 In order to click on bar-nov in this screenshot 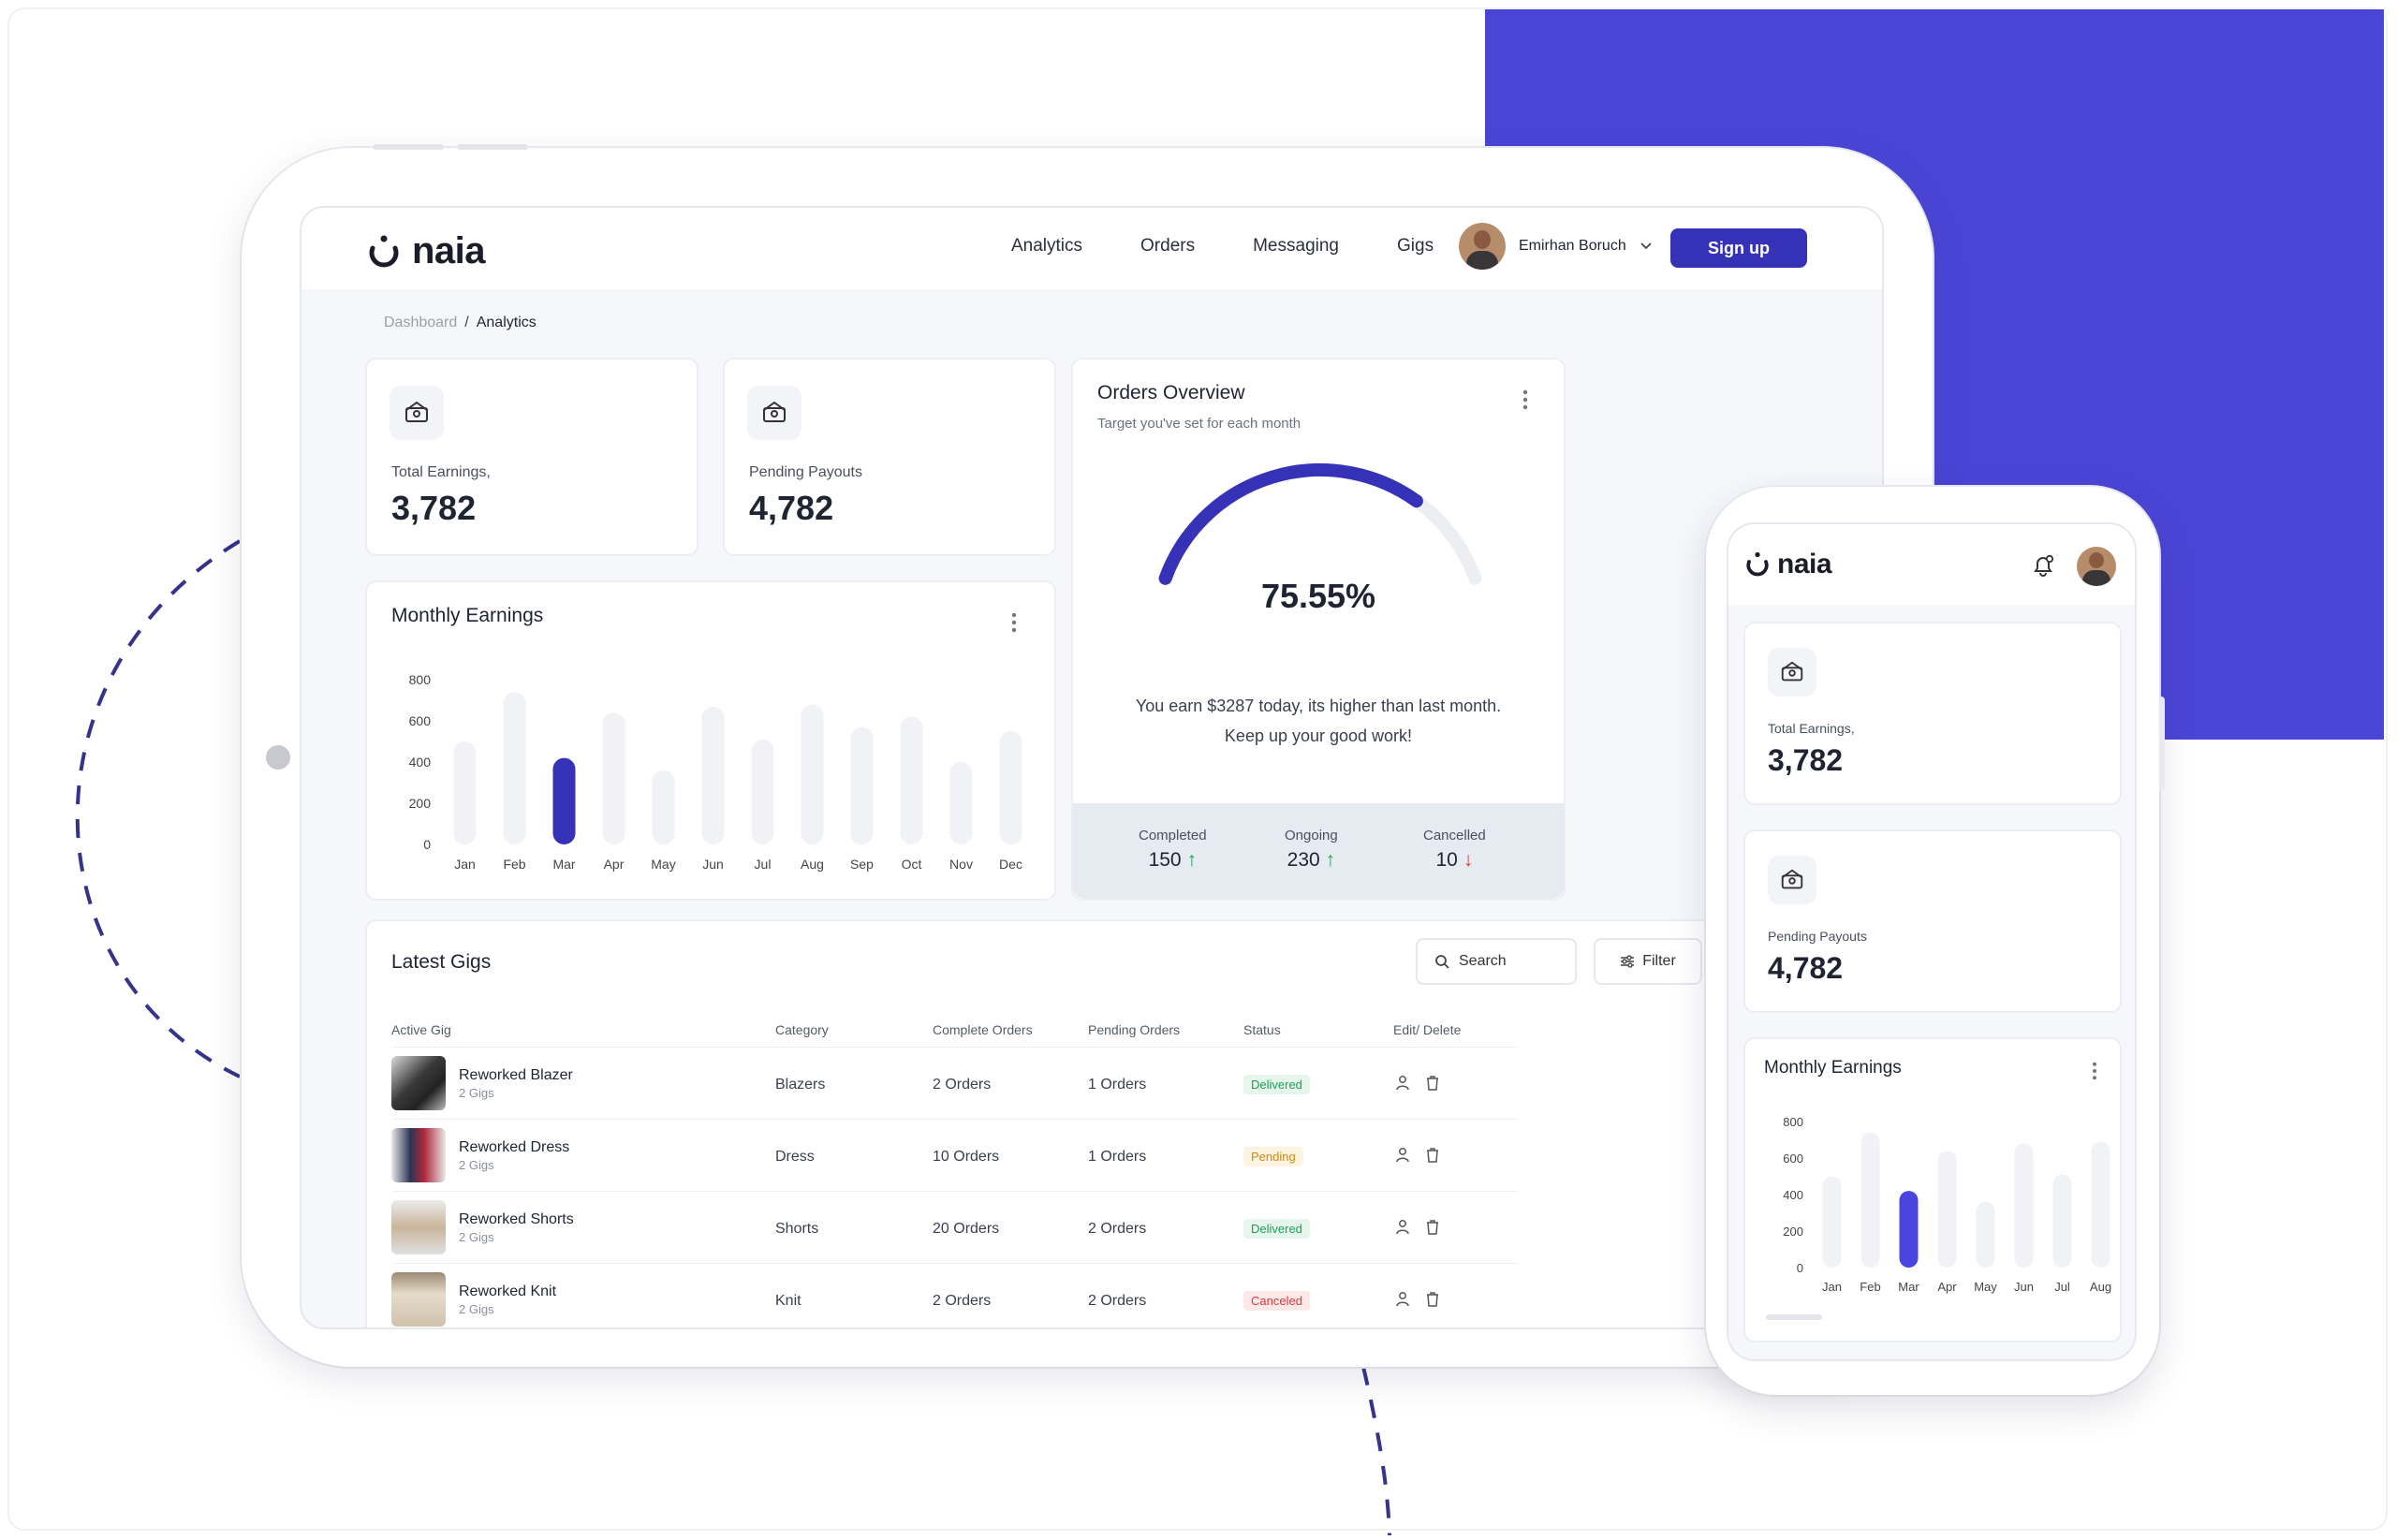, I will do `click(961, 803)`.